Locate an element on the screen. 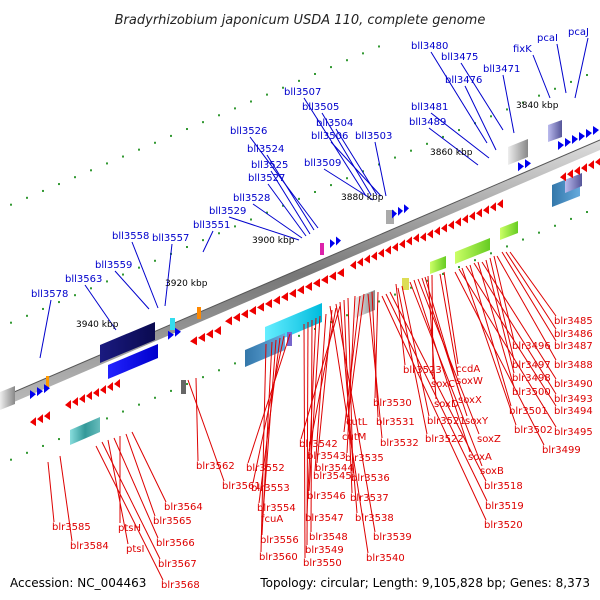 This screenshot has width=600, height=600. gene-label-blr3554: blr3554 is located at coordinates (276, 508).